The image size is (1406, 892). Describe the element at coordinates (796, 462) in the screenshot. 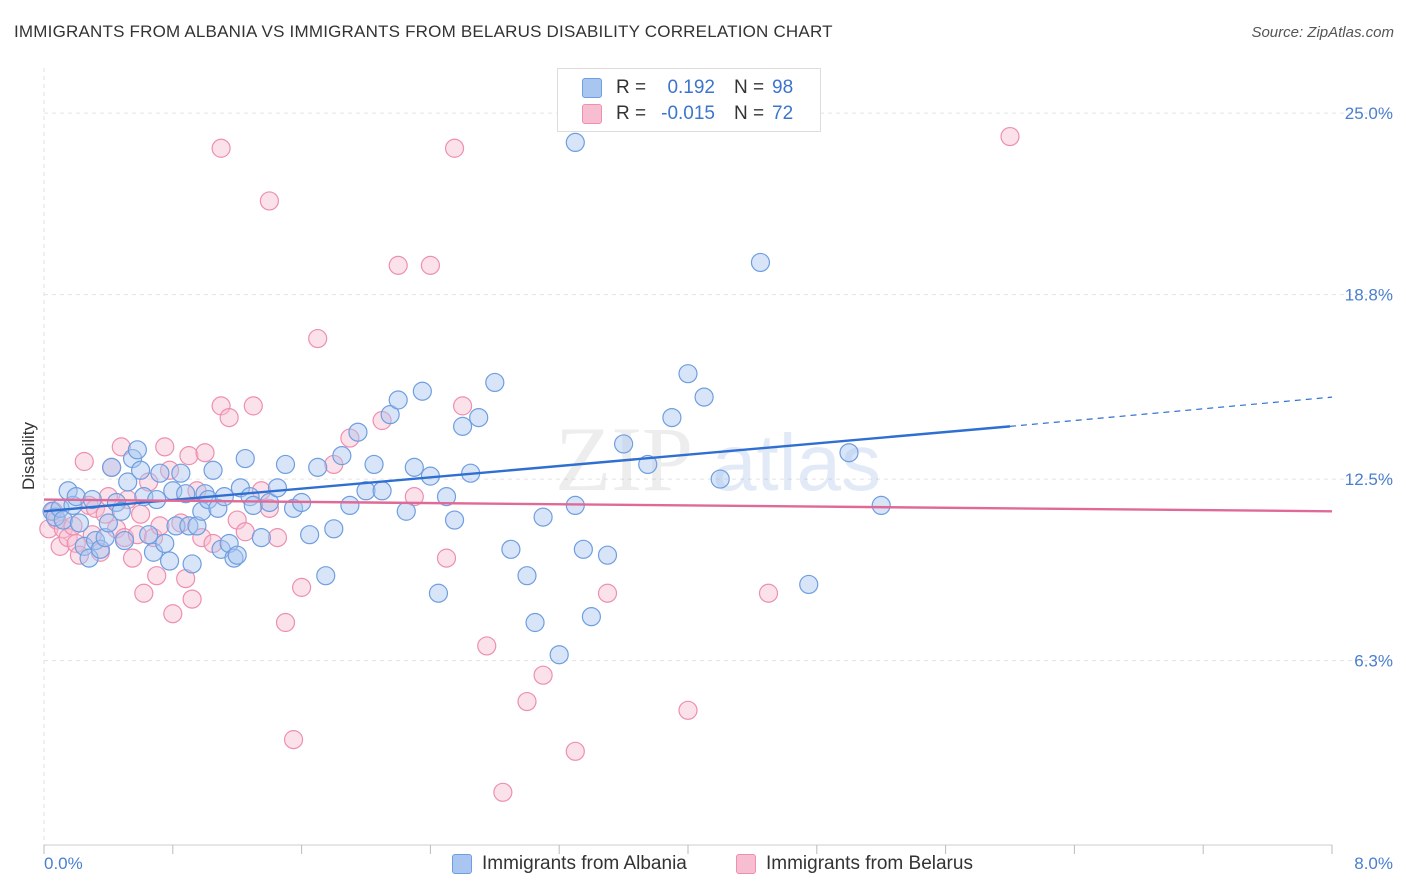

I see `watermark-atlas: atlas` at that location.